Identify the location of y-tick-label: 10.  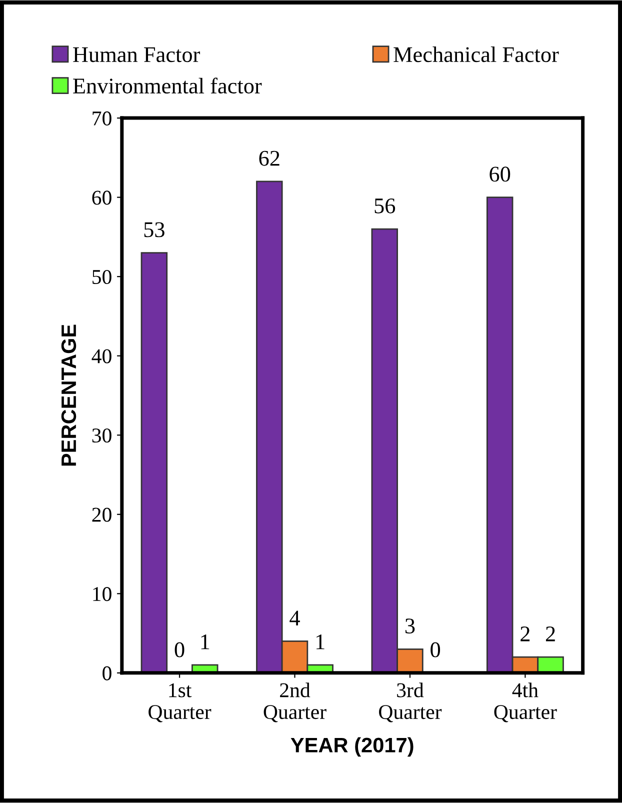
(102, 594).